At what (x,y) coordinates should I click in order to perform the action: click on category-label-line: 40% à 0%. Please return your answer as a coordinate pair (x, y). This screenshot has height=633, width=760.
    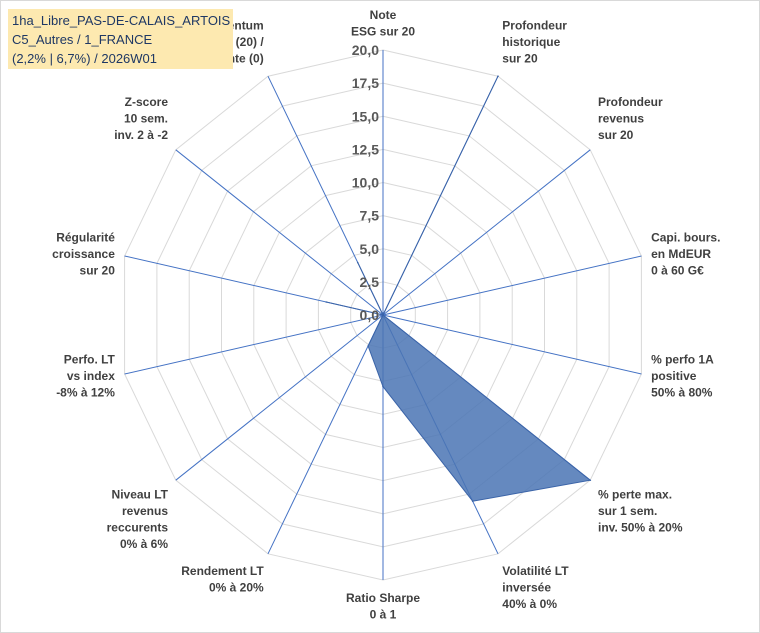
    Looking at the image, I should click on (529, 604).